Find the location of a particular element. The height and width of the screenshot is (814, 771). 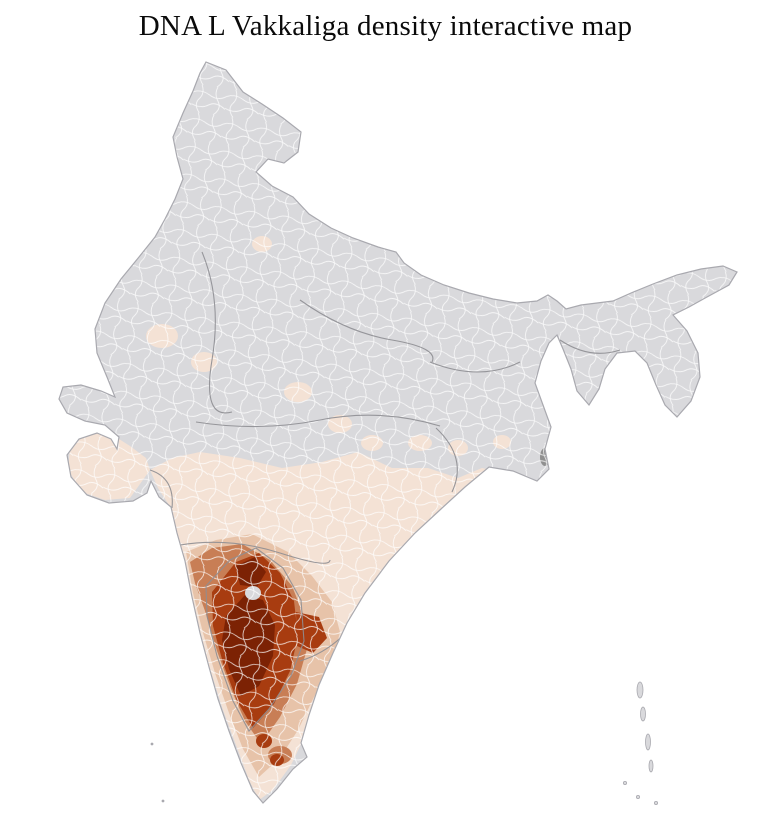

lakshadweep-islands is located at coordinates (157, 772).